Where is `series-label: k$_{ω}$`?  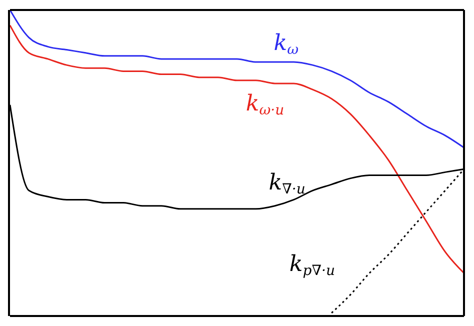
series-label: k$_{ω}$ is located at coordinates (287, 44).